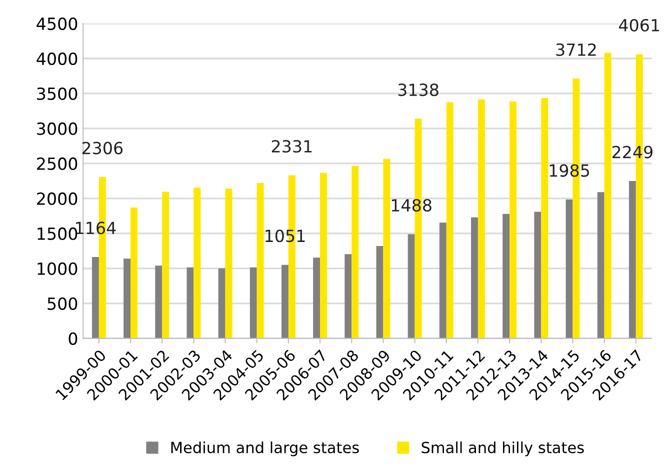 The image size is (665, 470). Describe the element at coordinates (58, 233) in the screenshot. I see `y-tick-label: 1500` at that location.